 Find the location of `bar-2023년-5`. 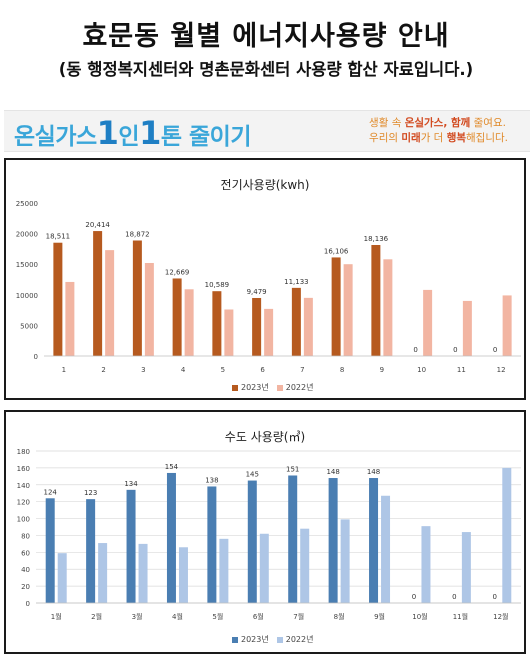

bar-2023년-5 is located at coordinates (217, 323).